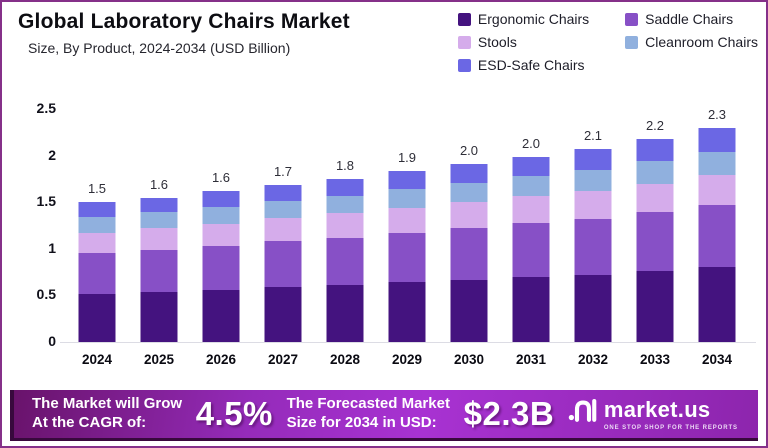 This screenshot has width=768, height=448. Describe the element at coordinates (46, 294) in the screenshot. I see `y-tick-label: 0.5` at that location.